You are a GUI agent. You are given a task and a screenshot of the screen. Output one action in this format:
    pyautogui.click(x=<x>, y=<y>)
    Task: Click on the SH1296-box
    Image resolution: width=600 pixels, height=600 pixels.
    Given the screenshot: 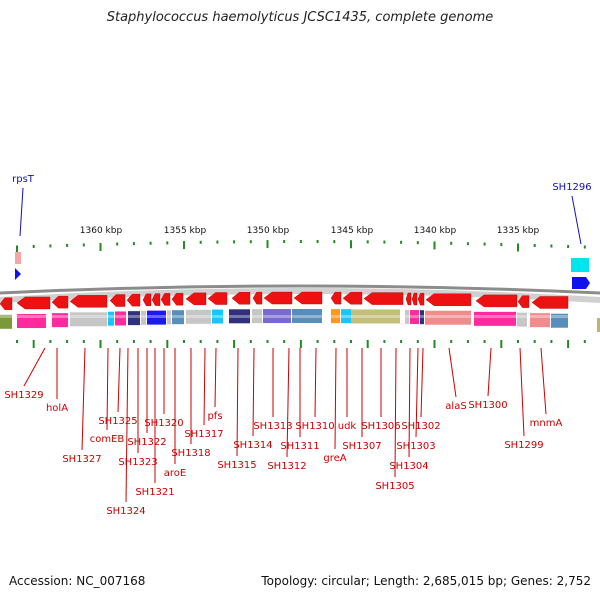 What is the action you would take?
    pyautogui.click(x=580, y=265)
    